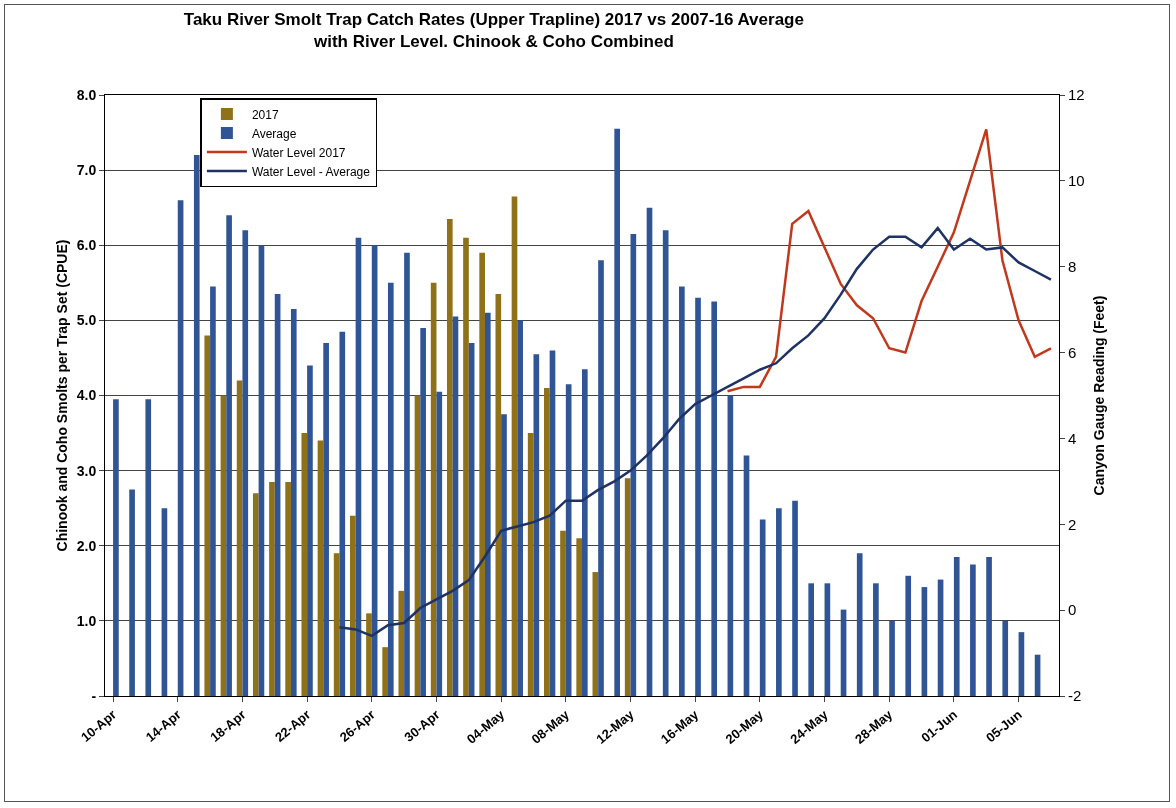 Image resolution: width=1176 pixels, height=808 pixels. Describe the element at coordinates (493, 30) in the screenshot. I see `chart-title: Taku River Smolt Trap Catch Rates (Upper Trapline) 2017 vs 2007-16 Average with River Level. Chinook & Coho Combined` at that location.